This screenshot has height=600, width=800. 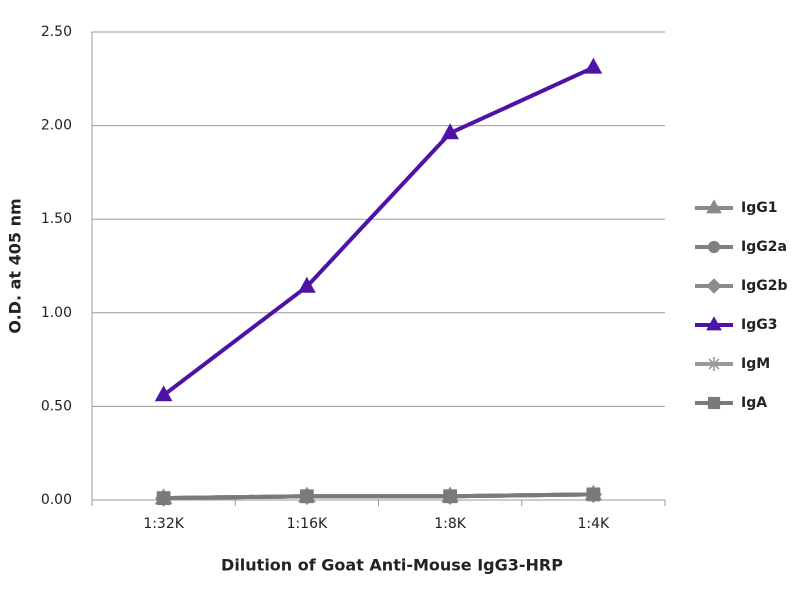 What do you see at coordinates (764, 247) in the screenshot?
I see `legend-label: IgG2a` at bounding box center [764, 247].